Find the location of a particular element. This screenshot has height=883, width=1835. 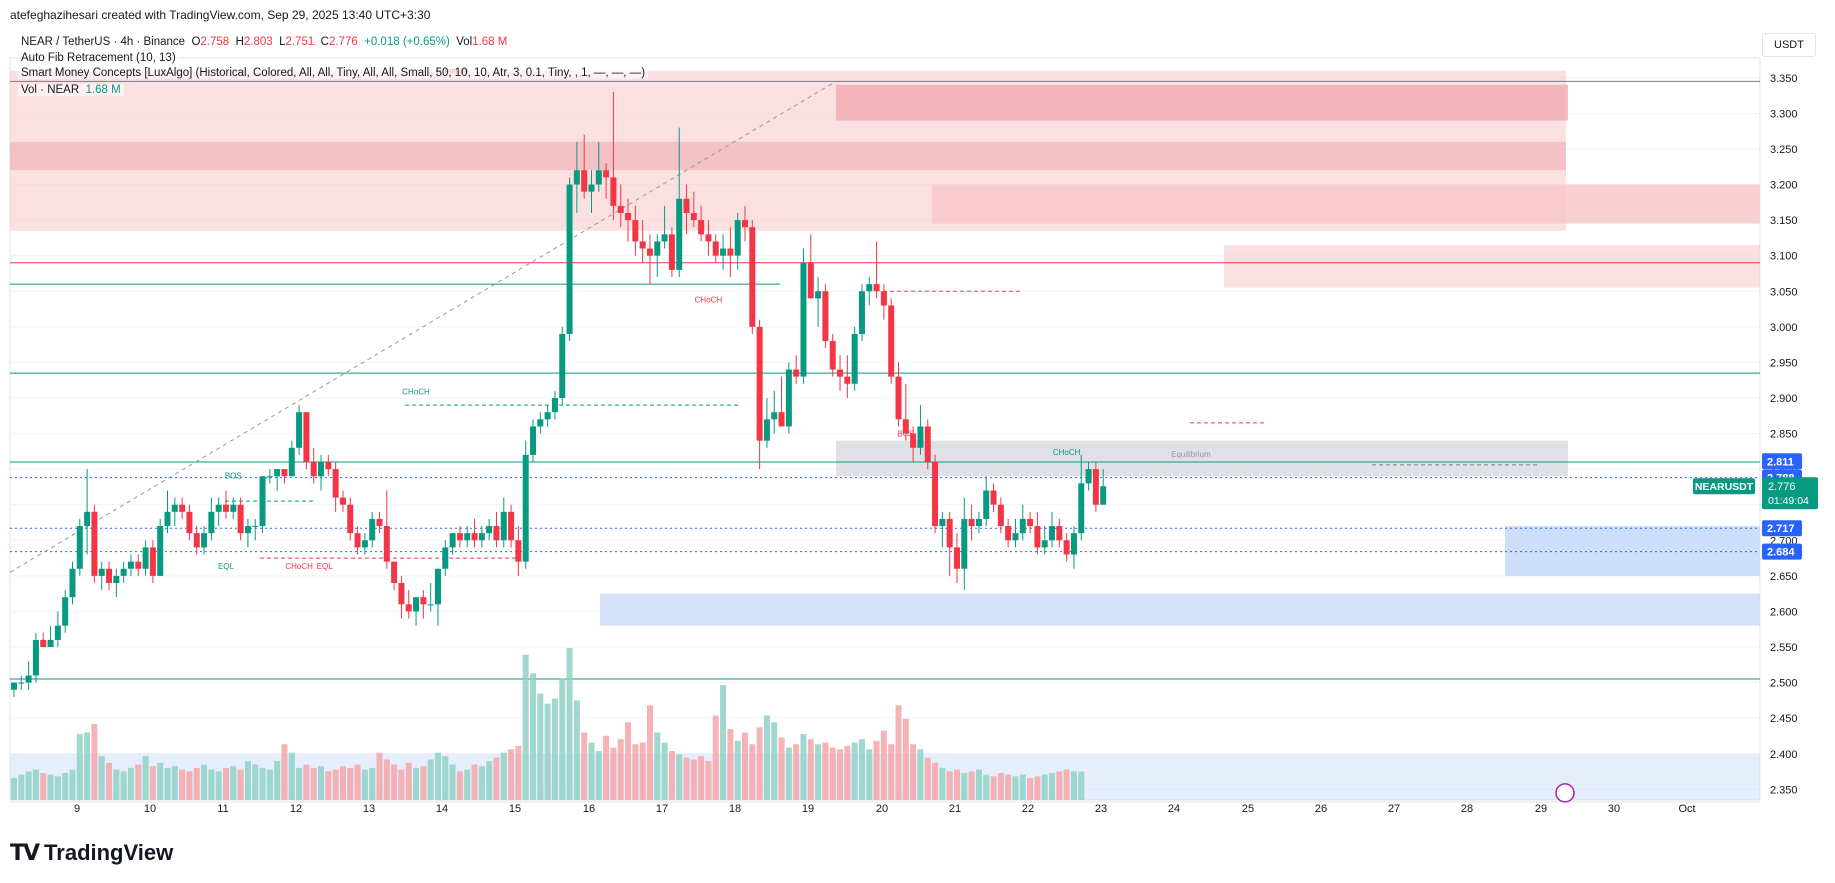

x-tick-label: 22 is located at coordinates (1028, 809).